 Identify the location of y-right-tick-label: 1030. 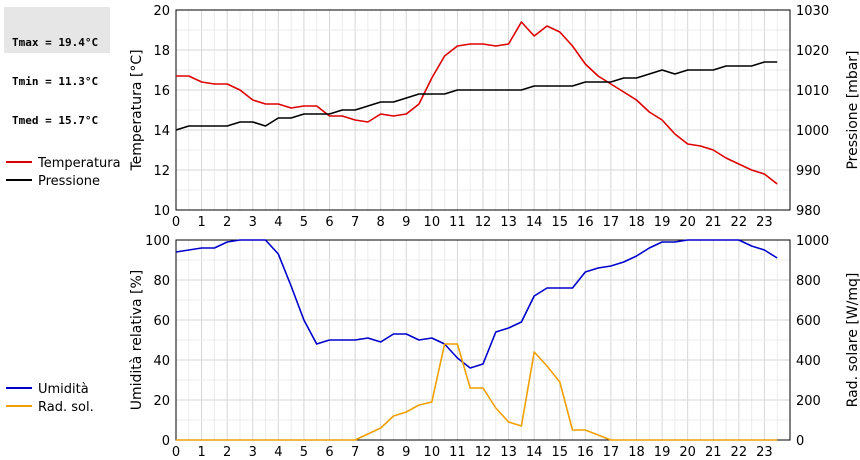
(812, 11).